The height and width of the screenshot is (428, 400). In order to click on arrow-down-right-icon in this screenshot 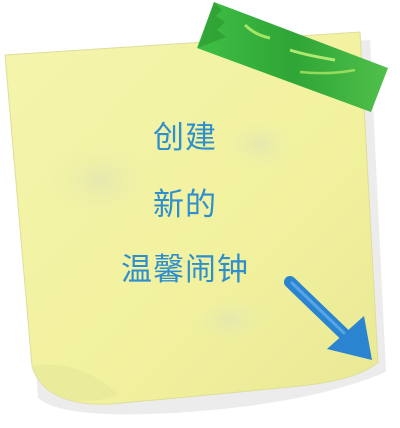, I will do `click(328, 318)`.